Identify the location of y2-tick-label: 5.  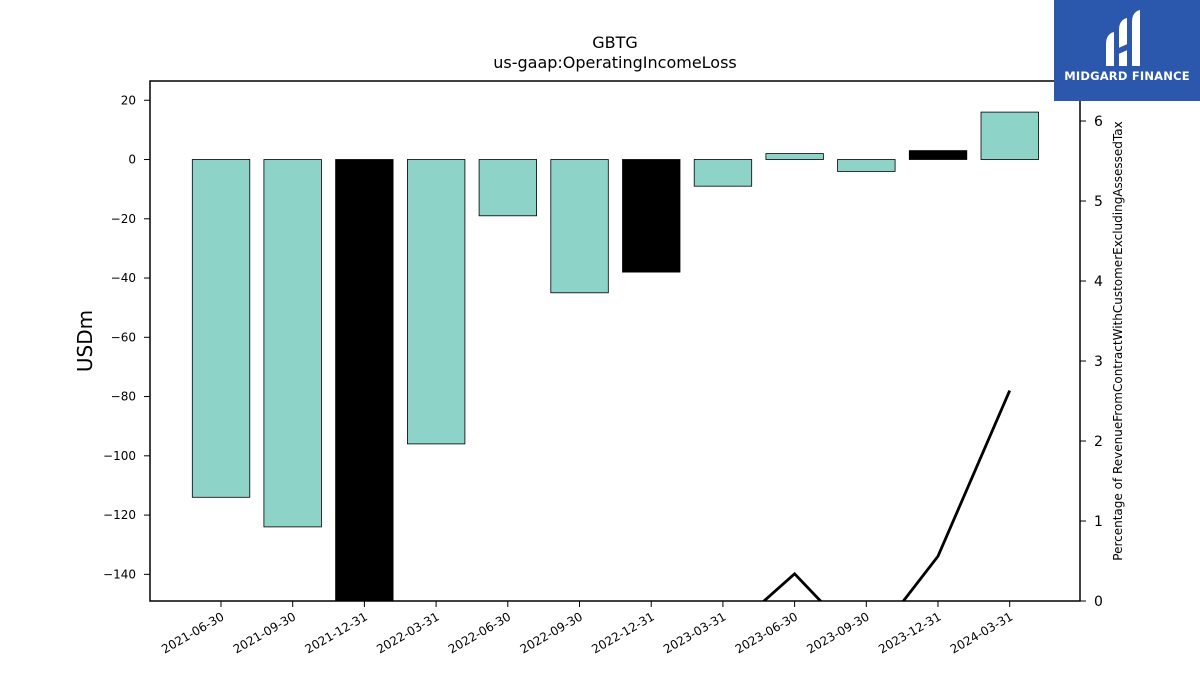
(1098, 202).